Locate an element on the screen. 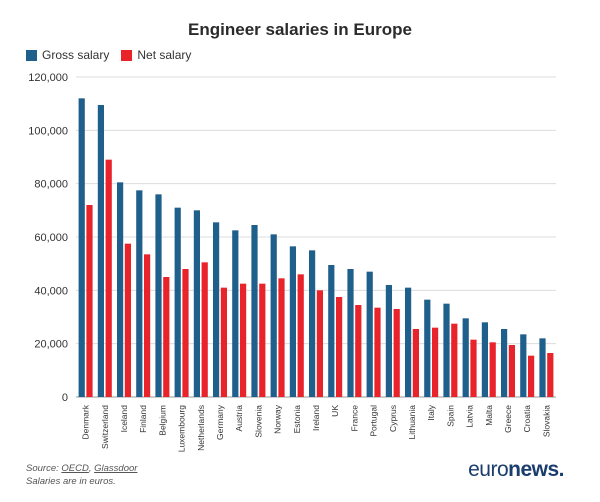 The image size is (600, 502). source-line: Source: OECD, Glassdoor is located at coordinates (81, 468).